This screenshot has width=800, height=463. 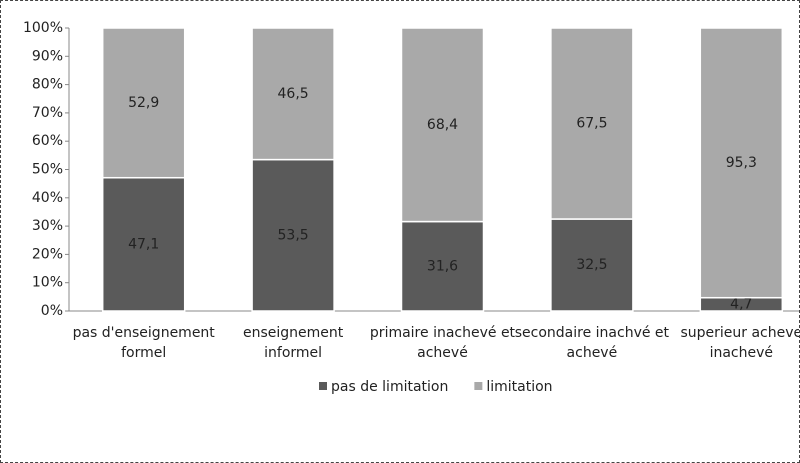 I want to click on value-label: 67,5, so click(x=591, y=124).